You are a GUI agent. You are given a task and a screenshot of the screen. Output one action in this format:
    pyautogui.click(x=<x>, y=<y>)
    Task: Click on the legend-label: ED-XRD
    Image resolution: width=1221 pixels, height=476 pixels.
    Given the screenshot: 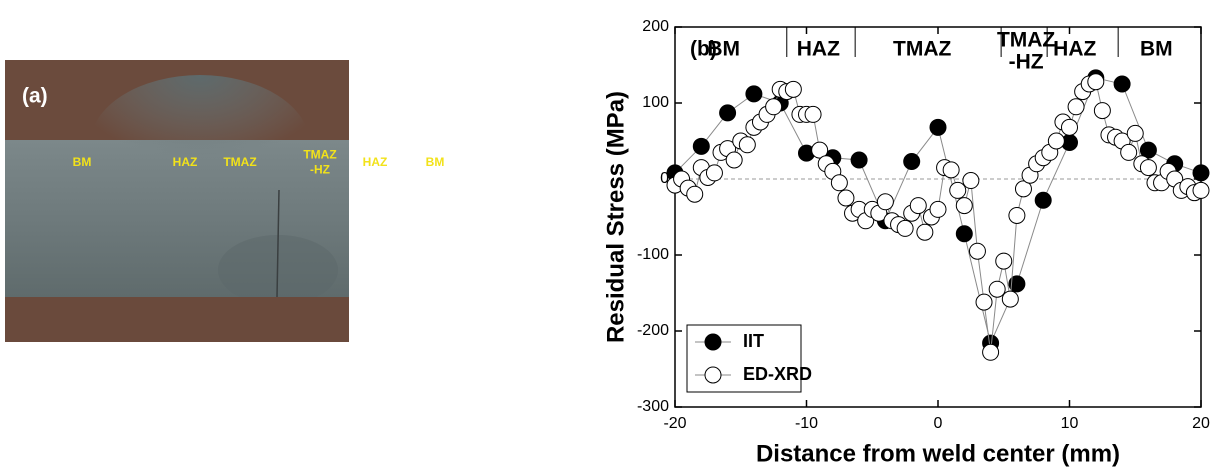 What is the action you would take?
    pyautogui.click(x=777, y=374)
    